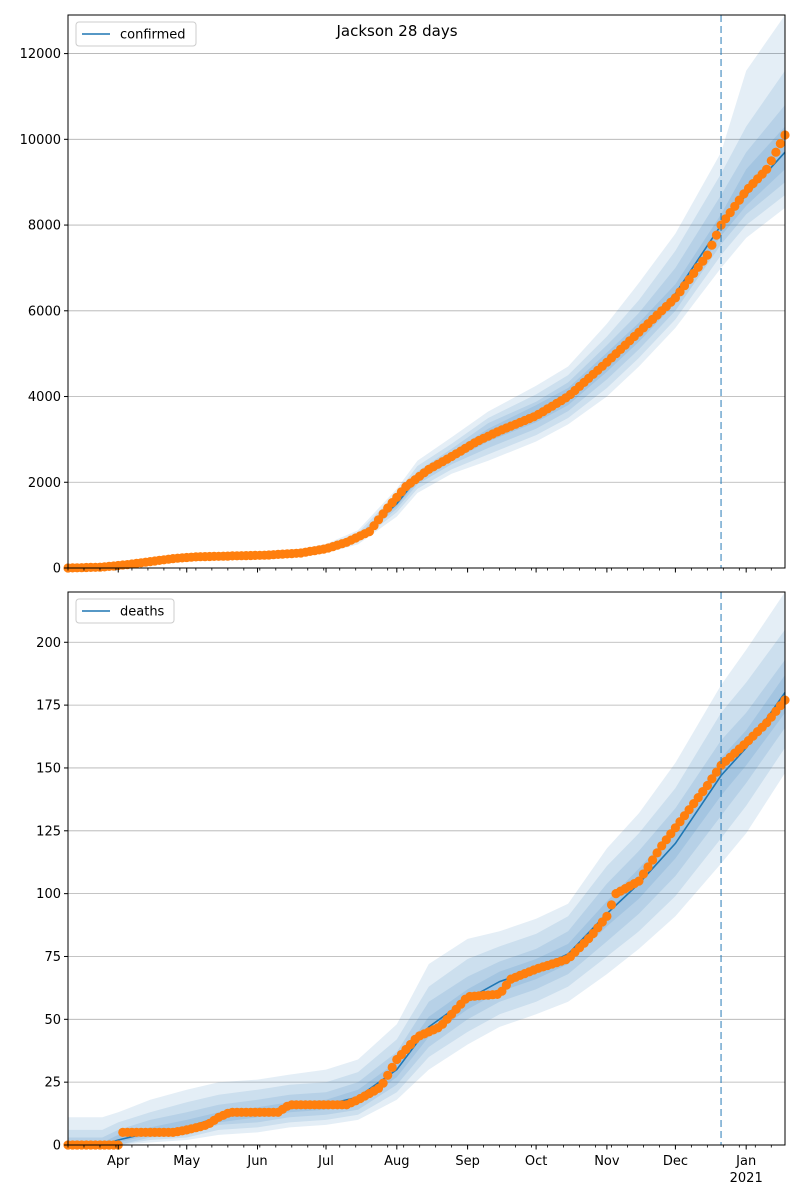 The width and height of the screenshot is (800, 1200). What do you see at coordinates (48, 643) in the screenshot?
I see `y-tick-label: 200` at bounding box center [48, 643].